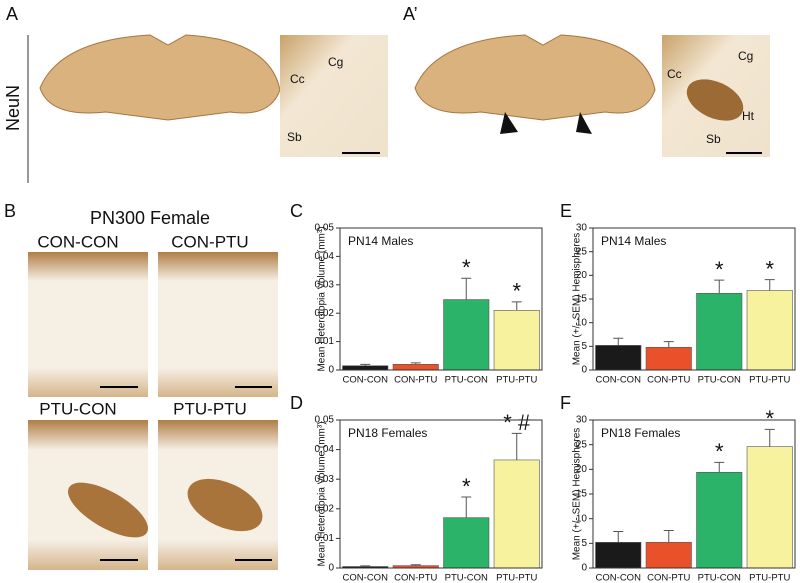  Describe the element at coordinates (566, 211) in the screenshot. I see `panel-label: E` at that location.